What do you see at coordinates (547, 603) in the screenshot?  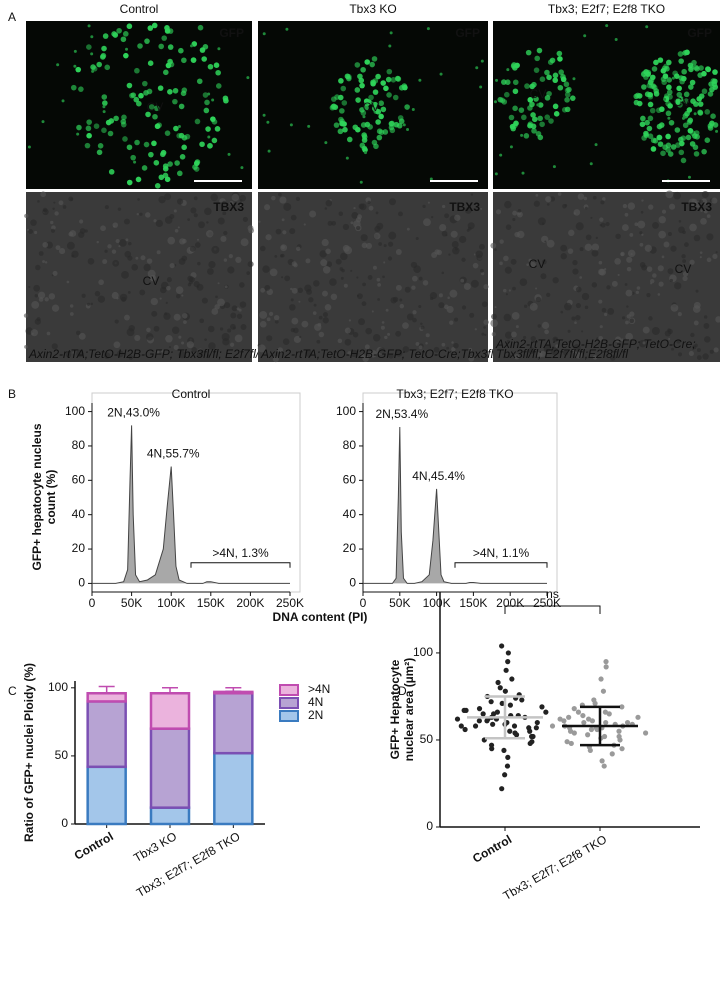 I see `x-tick-label: 250K` at bounding box center [547, 603].